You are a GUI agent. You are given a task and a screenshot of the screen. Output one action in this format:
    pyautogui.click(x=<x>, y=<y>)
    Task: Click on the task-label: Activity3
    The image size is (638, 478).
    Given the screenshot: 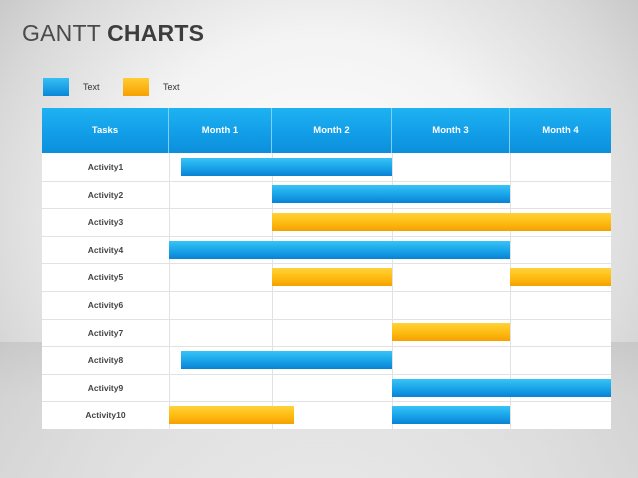 What is the action you would take?
    pyautogui.click(x=105, y=222)
    